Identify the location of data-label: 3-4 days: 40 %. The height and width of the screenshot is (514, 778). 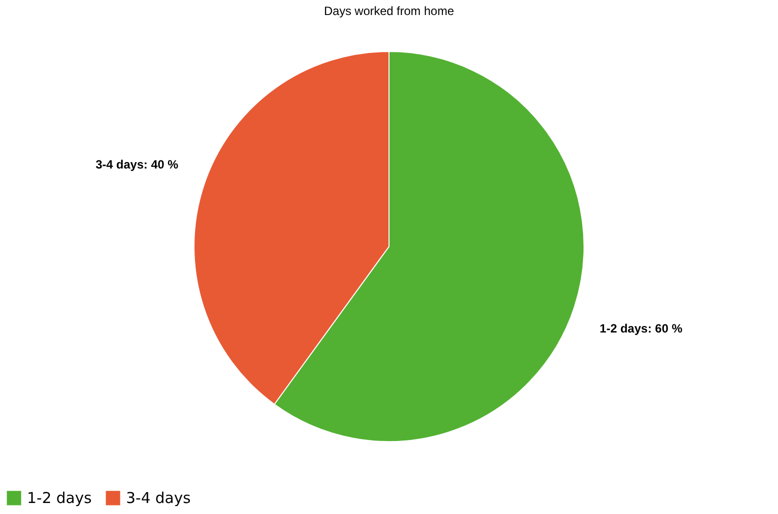
(137, 165).